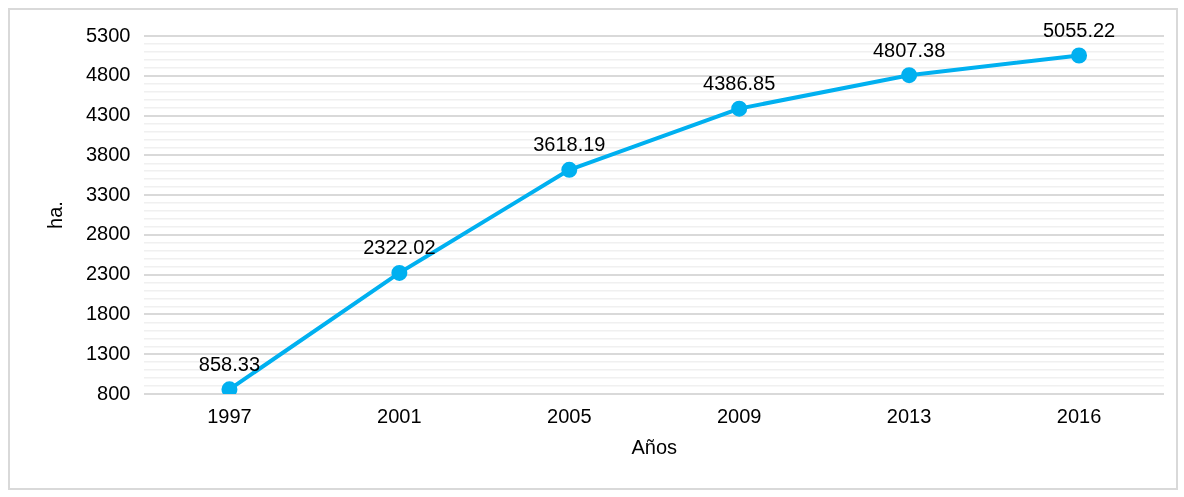  What do you see at coordinates (108, 352) in the screenshot?
I see `y-tick-label: 1300` at bounding box center [108, 352].